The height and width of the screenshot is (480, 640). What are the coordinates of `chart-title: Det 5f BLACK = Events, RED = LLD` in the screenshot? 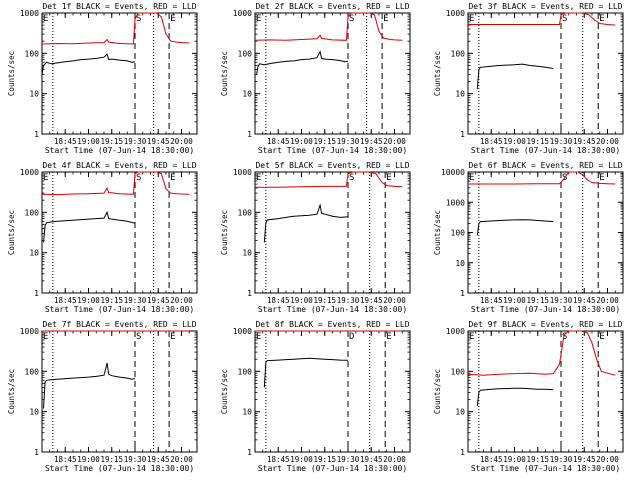 It's located at (332, 165).